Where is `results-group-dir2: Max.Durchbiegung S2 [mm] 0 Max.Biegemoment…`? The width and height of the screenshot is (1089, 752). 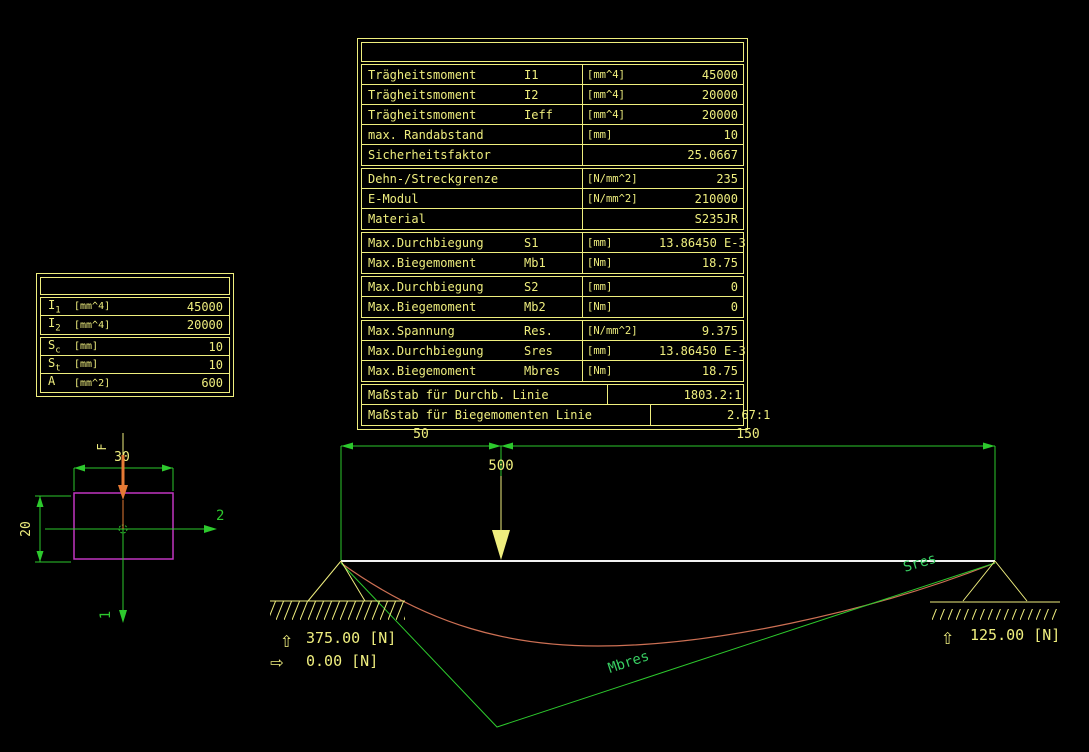
results-group-dir2: Max.Durchbiegung S2 [mm] 0 Max.Biegemoment… is located at coordinates (552, 297).